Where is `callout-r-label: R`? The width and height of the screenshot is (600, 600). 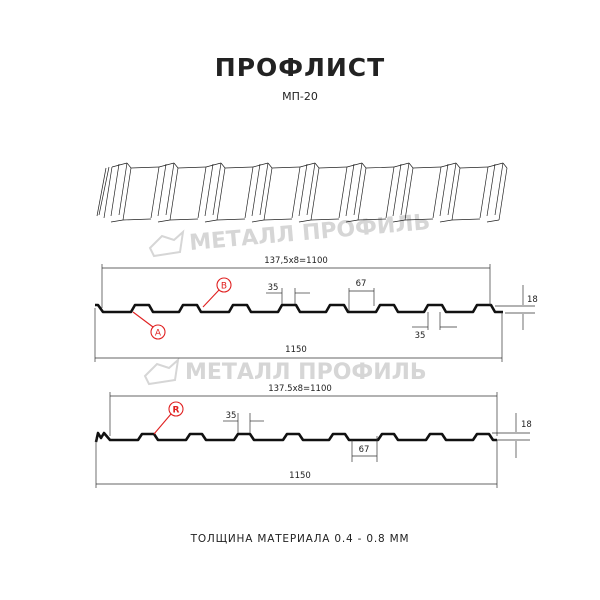
callout-r-label: R is located at coordinates (176, 411).